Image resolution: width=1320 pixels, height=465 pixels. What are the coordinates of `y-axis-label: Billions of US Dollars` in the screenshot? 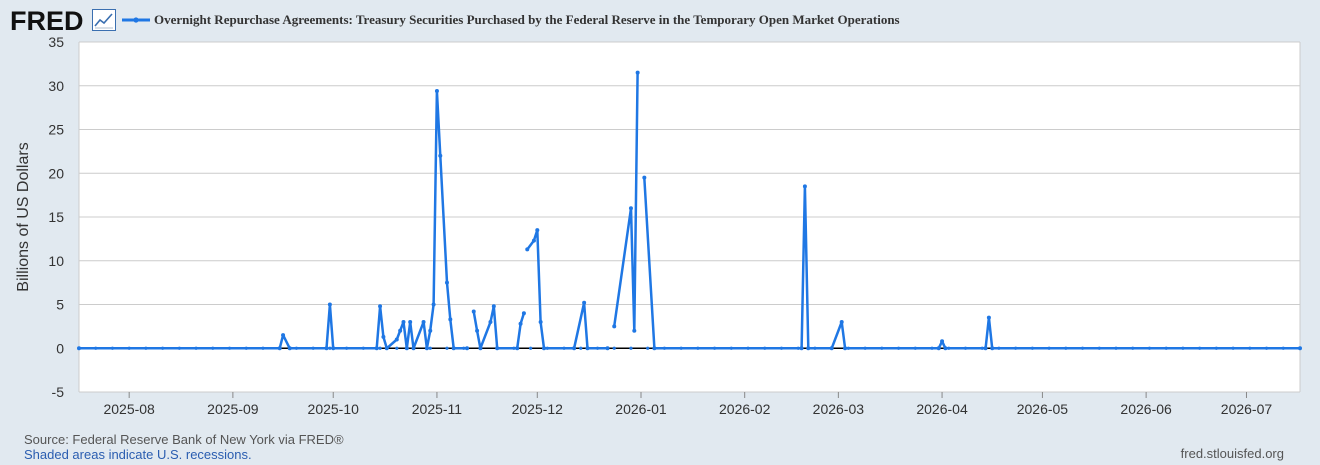 It's located at (23, 216).